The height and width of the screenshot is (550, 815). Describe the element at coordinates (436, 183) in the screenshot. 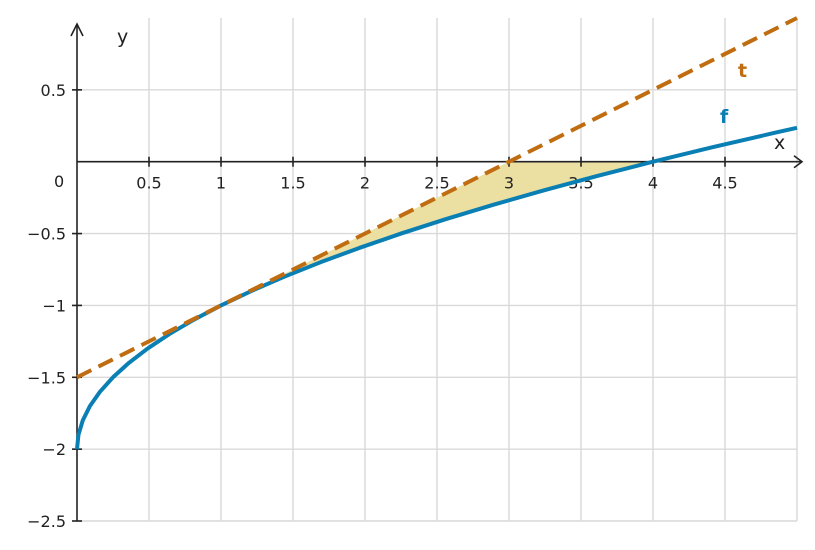

I see `x-tick-label: 2.5` at that location.